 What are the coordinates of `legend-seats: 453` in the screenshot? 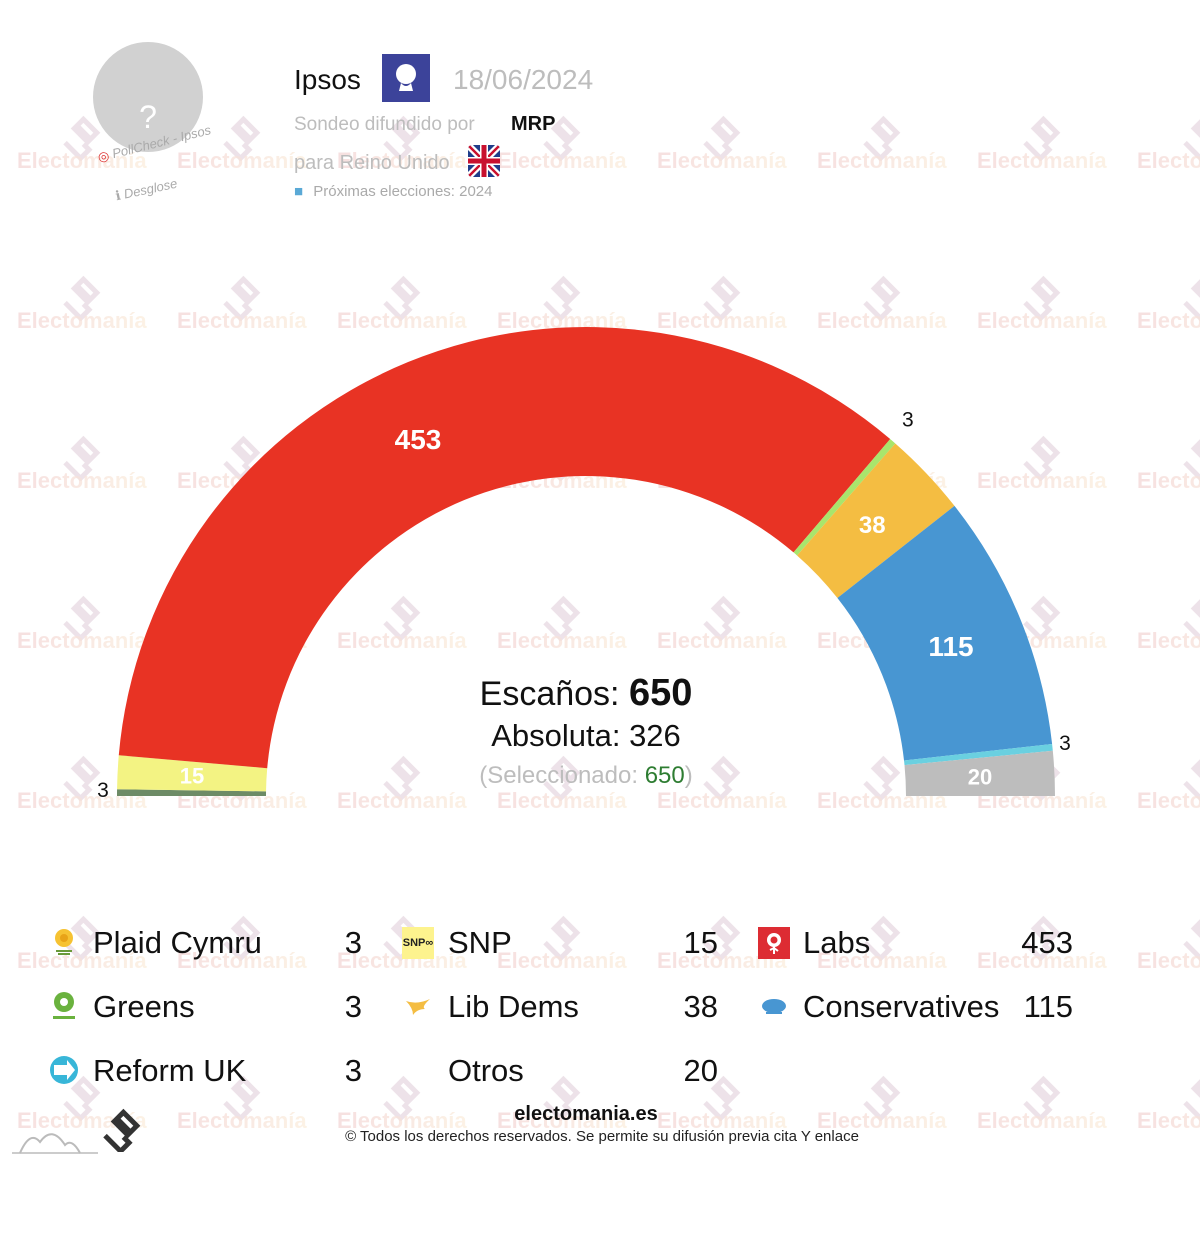 It's located at (1047, 942).